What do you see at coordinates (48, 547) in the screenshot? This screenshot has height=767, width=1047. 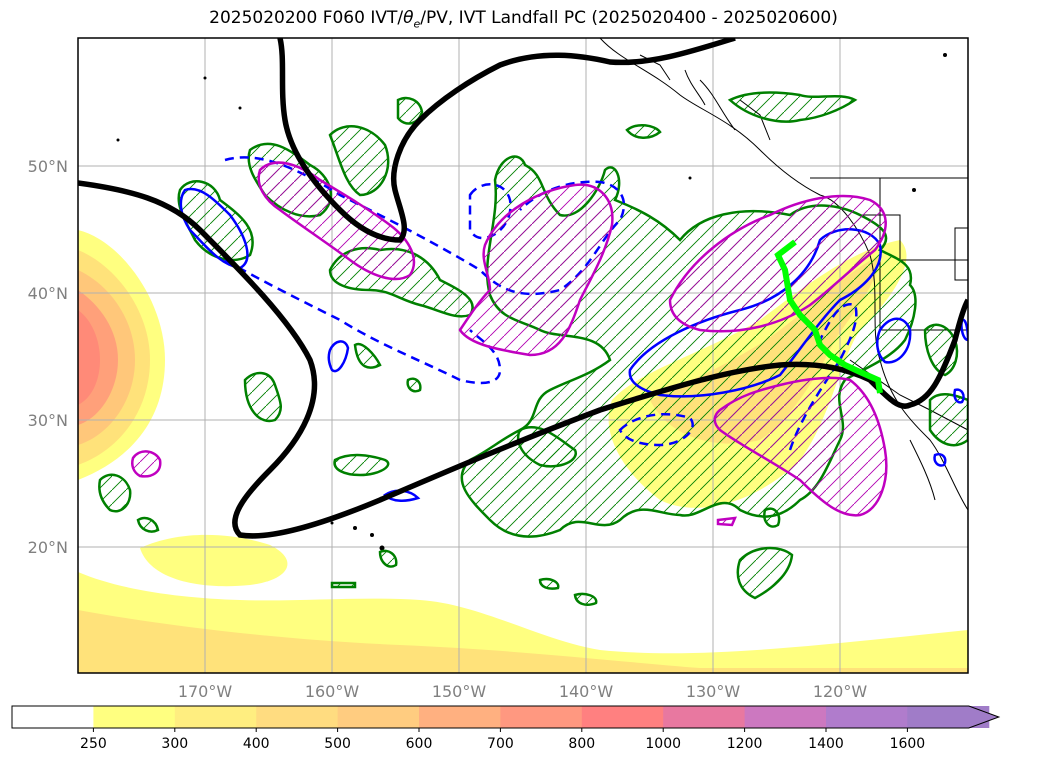 I see `lat-label: 20°N` at bounding box center [48, 547].